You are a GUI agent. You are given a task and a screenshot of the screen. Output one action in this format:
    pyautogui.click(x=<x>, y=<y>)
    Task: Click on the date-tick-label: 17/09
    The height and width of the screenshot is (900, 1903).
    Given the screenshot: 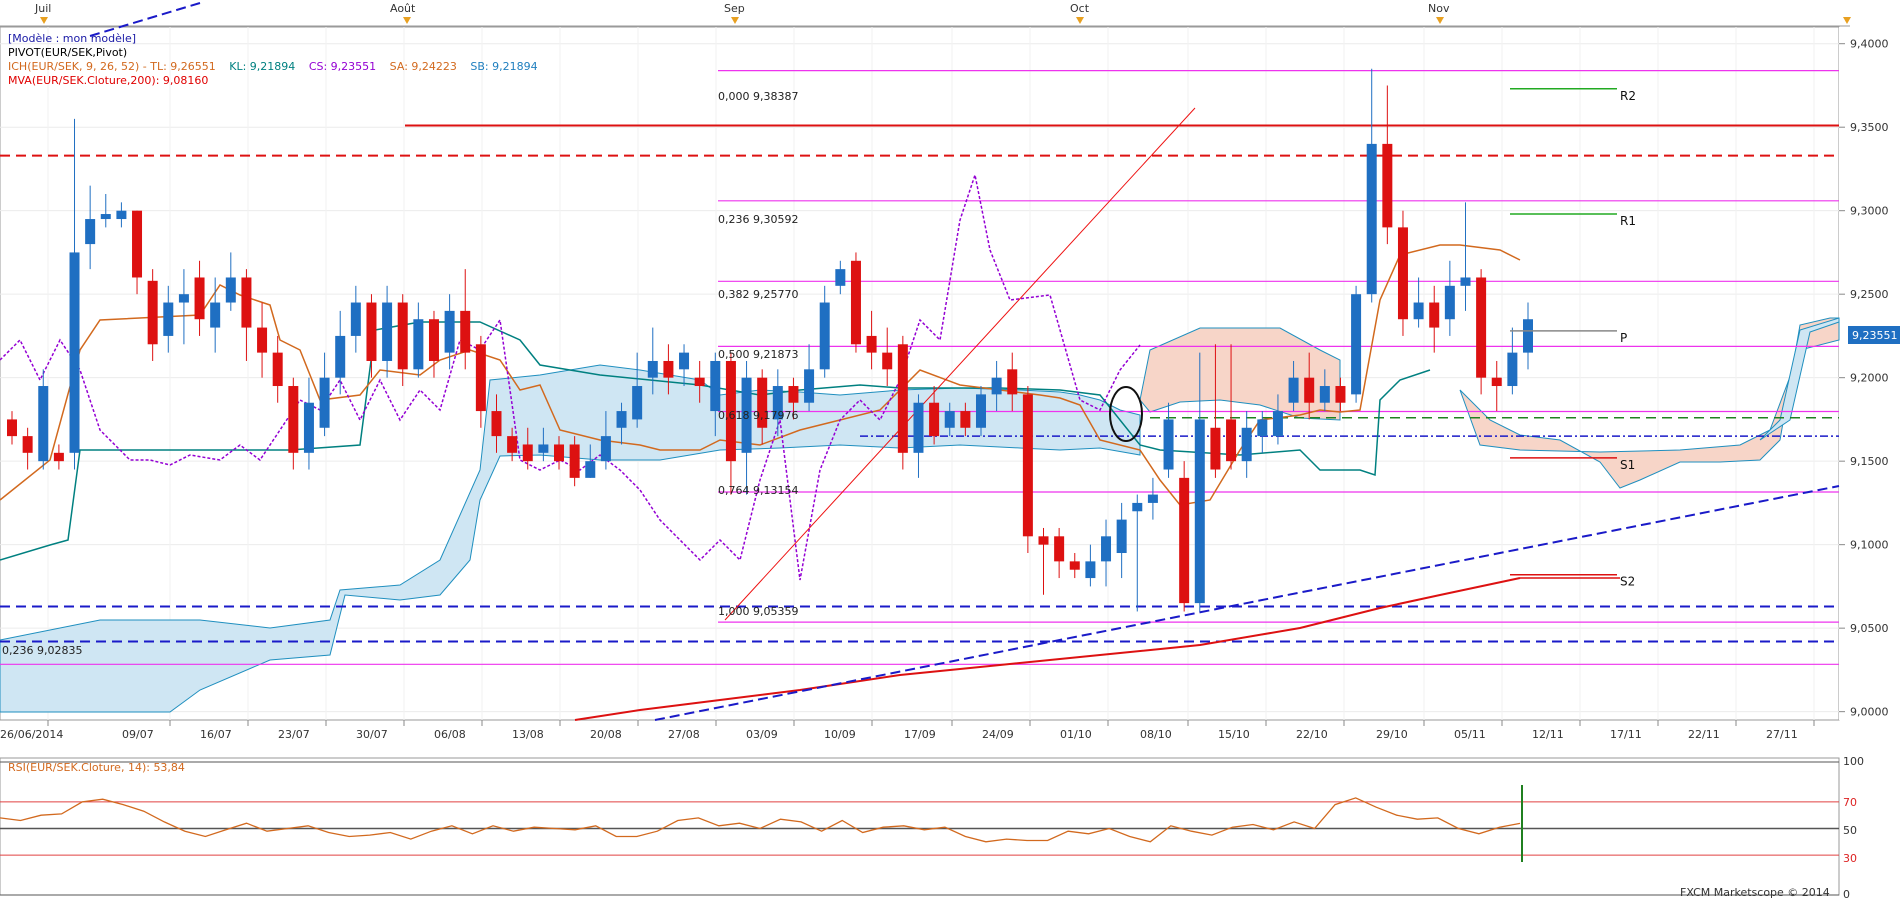 What is the action you would take?
    pyautogui.click(x=920, y=734)
    